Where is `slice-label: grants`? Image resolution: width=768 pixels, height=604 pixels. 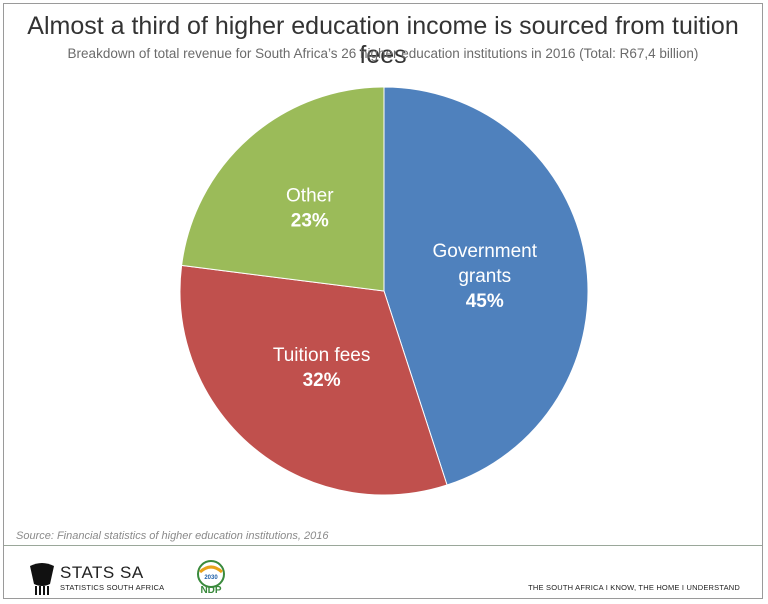
slice-label: grants is located at coordinates (484, 276).